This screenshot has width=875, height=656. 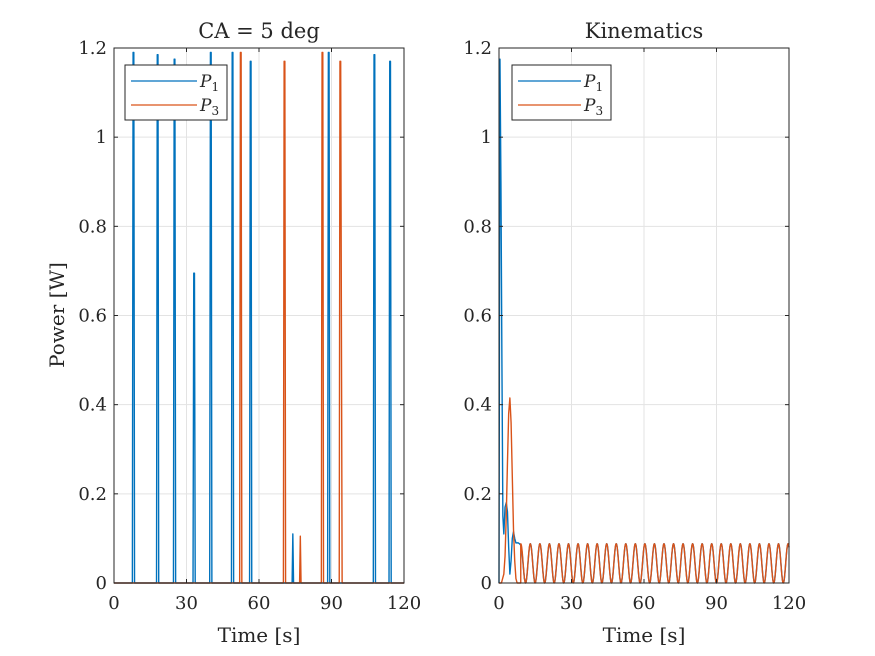 What do you see at coordinates (644, 31) in the screenshot?
I see `chart-title: Kinematics` at bounding box center [644, 31].